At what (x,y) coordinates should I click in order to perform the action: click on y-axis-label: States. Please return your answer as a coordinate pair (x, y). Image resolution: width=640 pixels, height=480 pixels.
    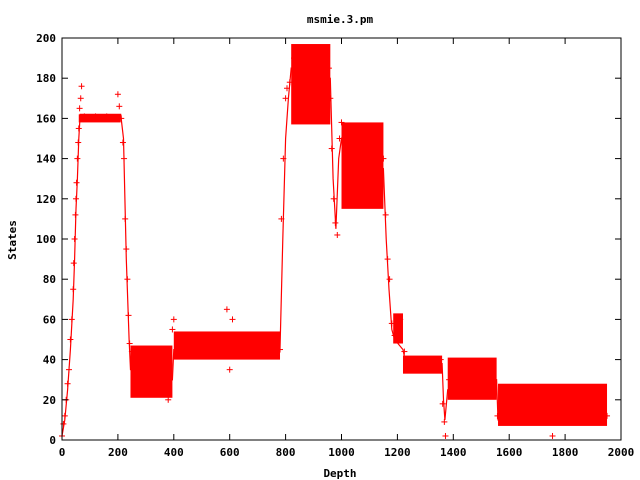
    Looking at the image, I should click on (12, 240).